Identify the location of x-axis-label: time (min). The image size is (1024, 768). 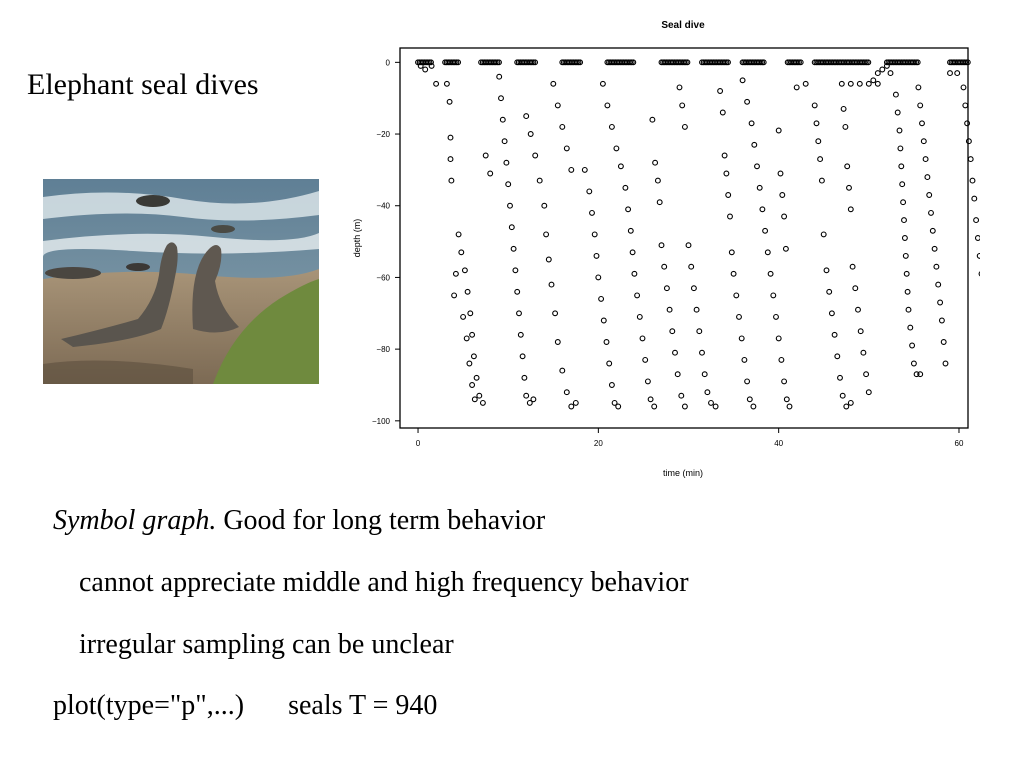
(683, 473).